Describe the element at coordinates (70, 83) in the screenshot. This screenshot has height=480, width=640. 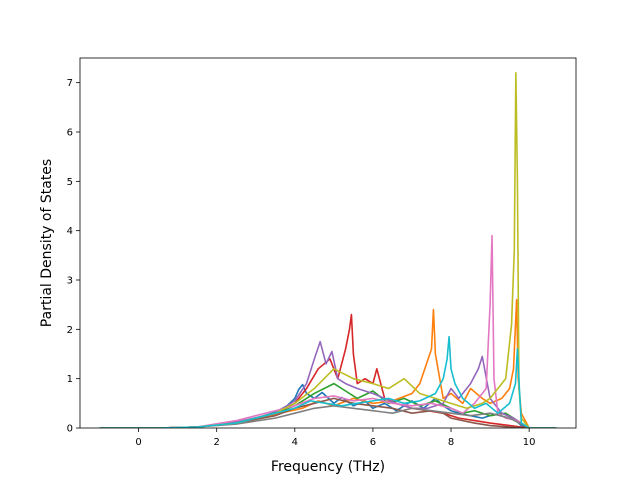
I see `y-tick-label: 7` at that location.